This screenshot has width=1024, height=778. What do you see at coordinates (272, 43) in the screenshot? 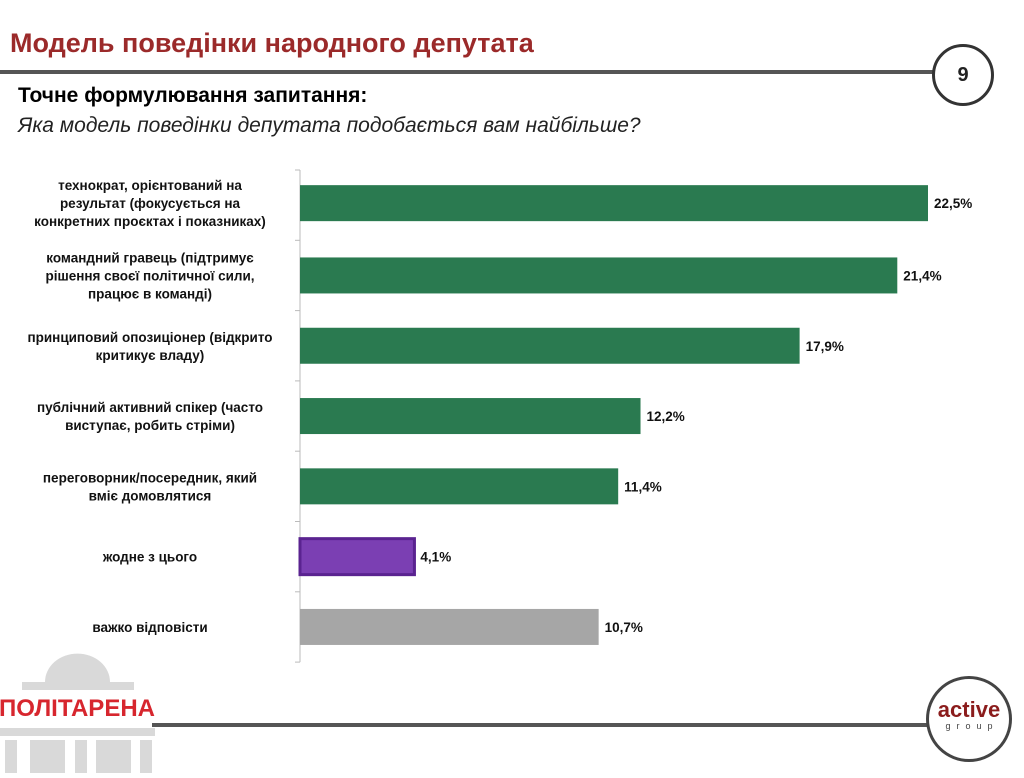
I see `page-title: Модель поведінки народного депутата` at bounding box center [272, 43].